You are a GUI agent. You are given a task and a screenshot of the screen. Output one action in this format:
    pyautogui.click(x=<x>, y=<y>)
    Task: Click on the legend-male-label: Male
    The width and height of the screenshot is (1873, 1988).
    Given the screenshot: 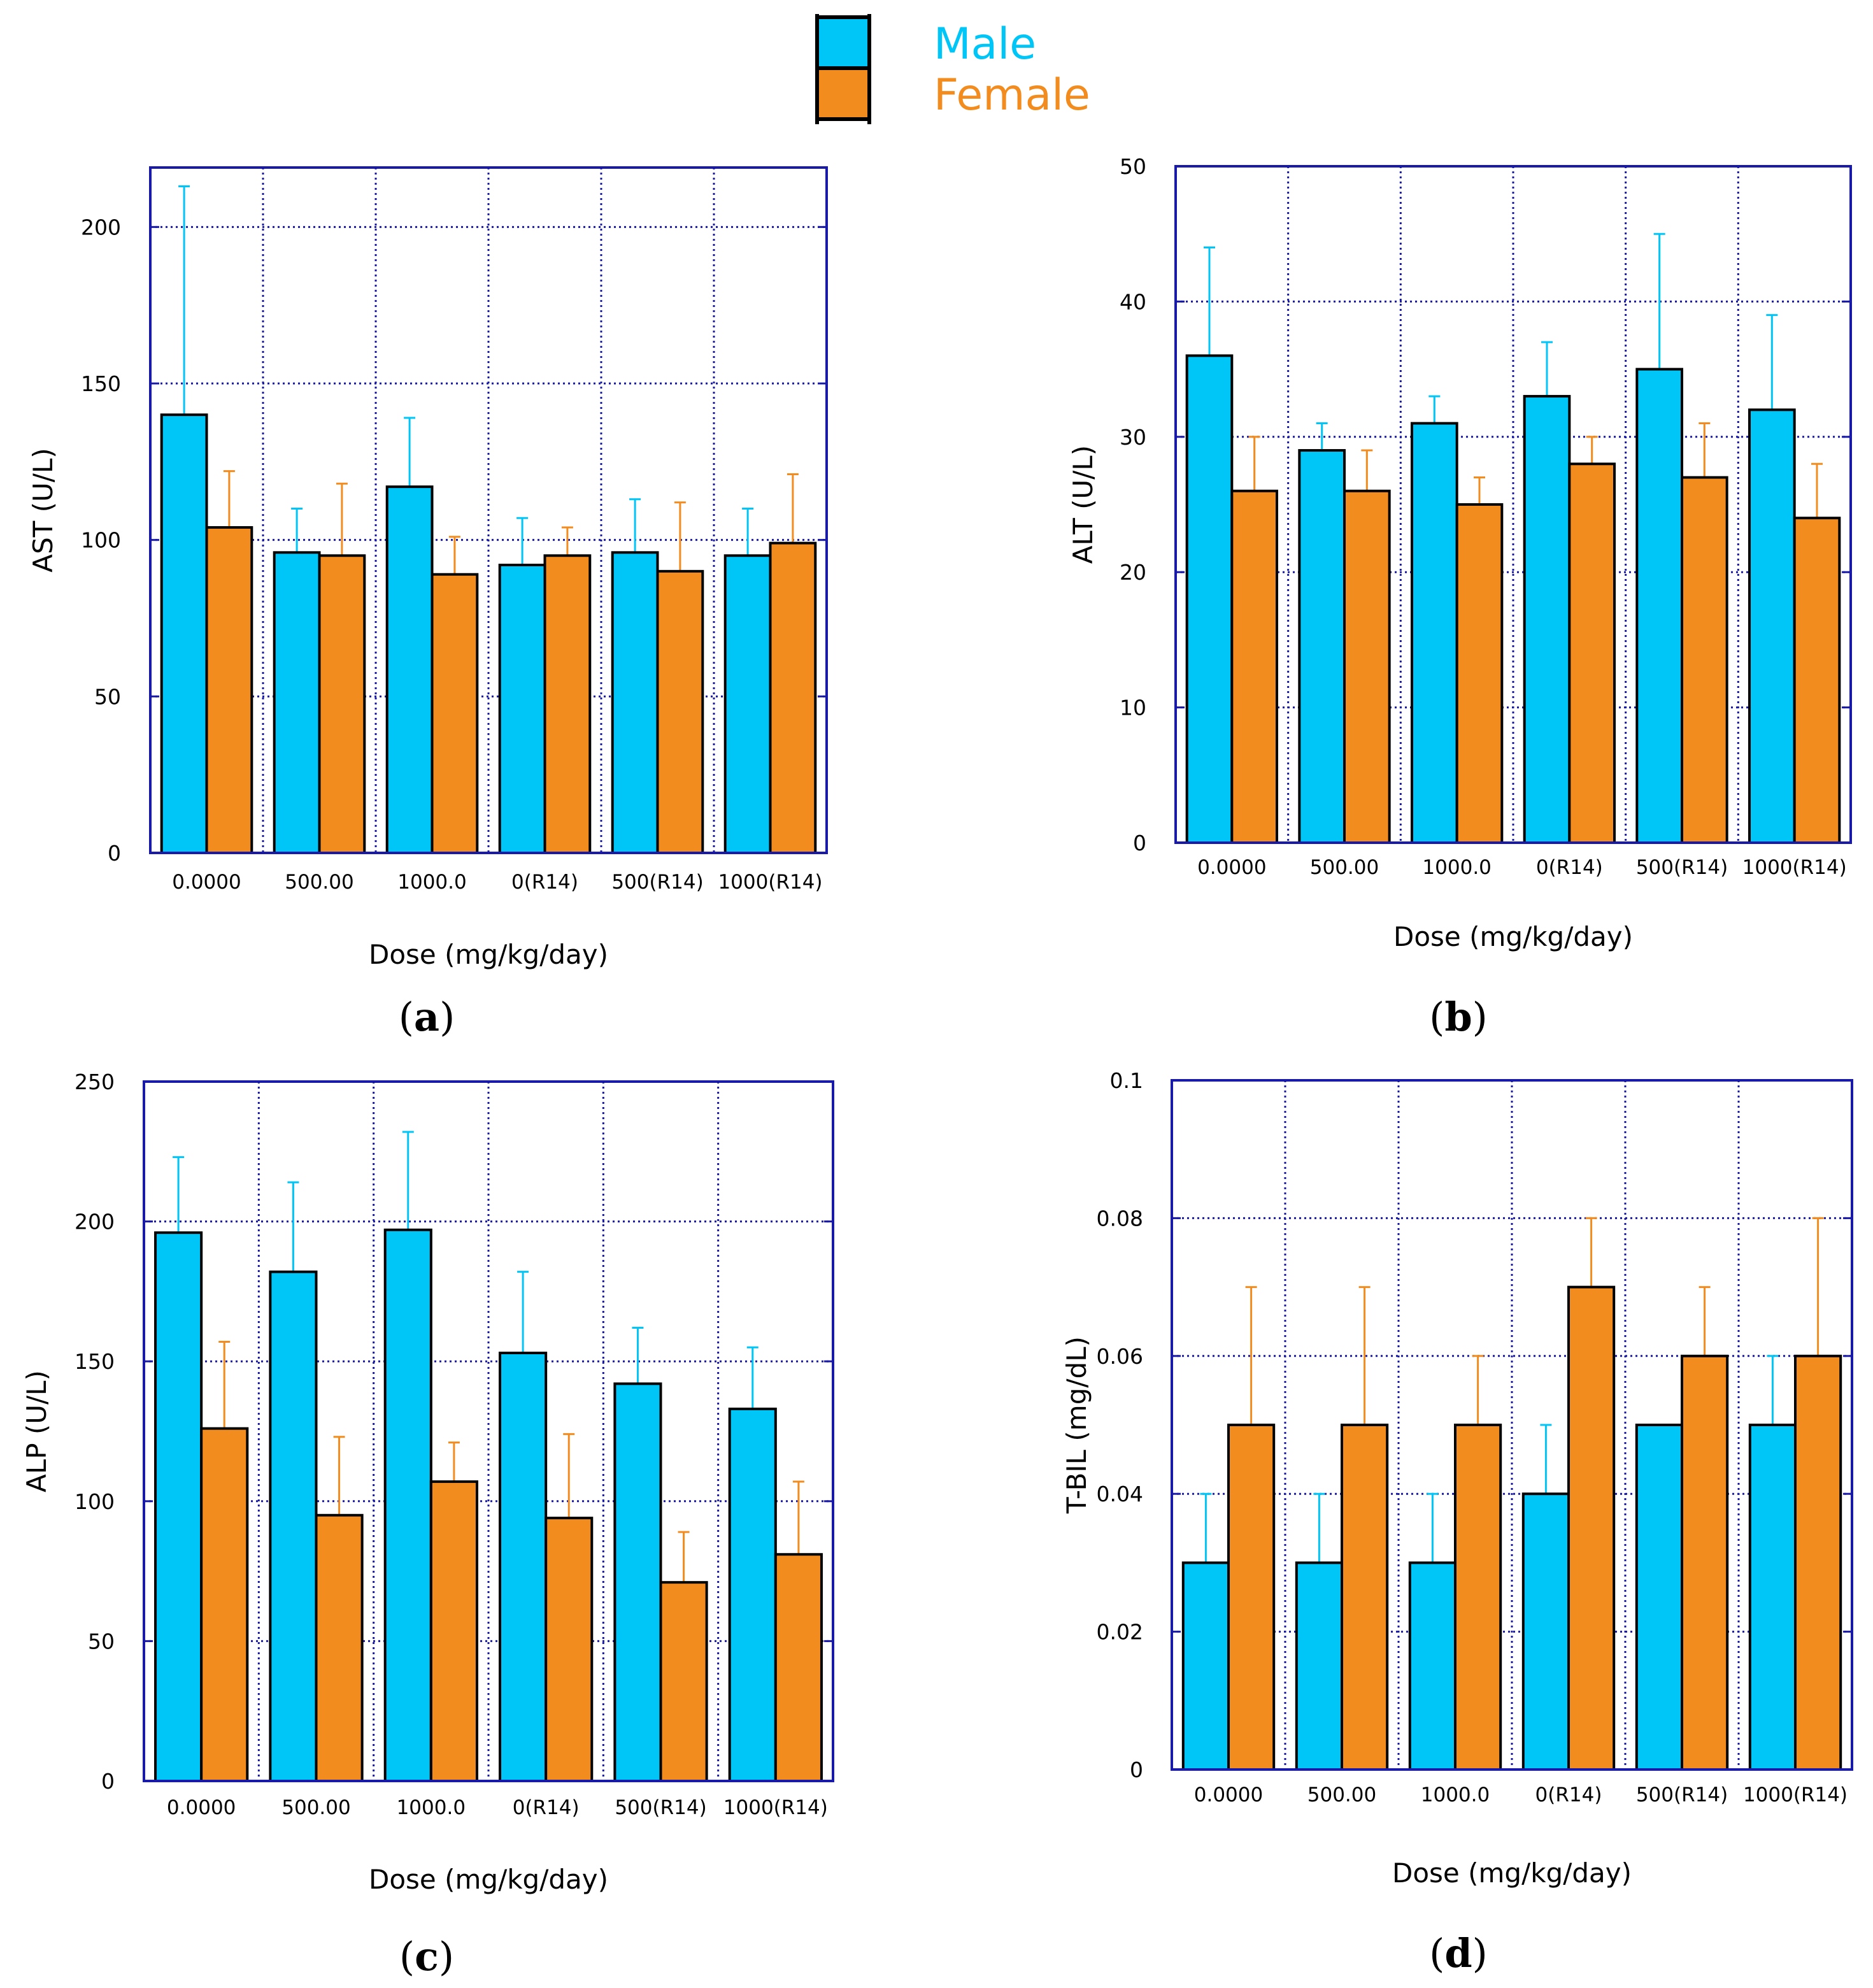 What is the action you would take?
    pyautogui.click(x=985, y=44)
    